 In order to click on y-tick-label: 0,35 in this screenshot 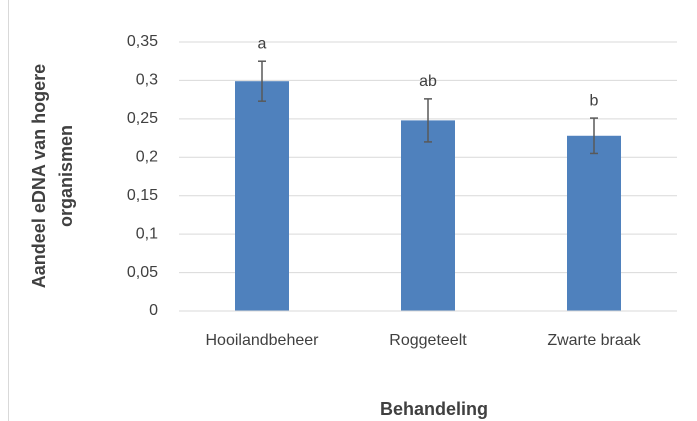, I will do `click(142, 41)`.